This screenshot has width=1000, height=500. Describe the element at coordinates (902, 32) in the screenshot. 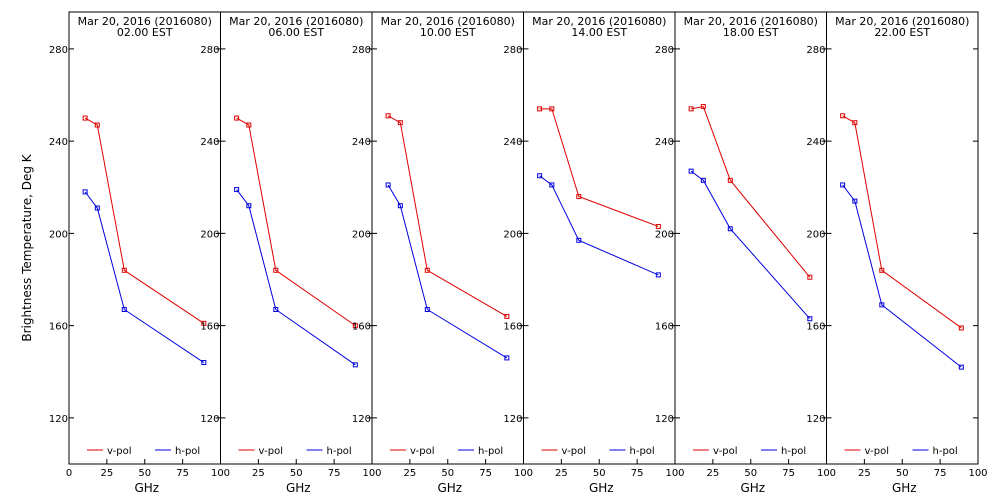

I see `panel-subtitle: 22.00 EST` at that location.